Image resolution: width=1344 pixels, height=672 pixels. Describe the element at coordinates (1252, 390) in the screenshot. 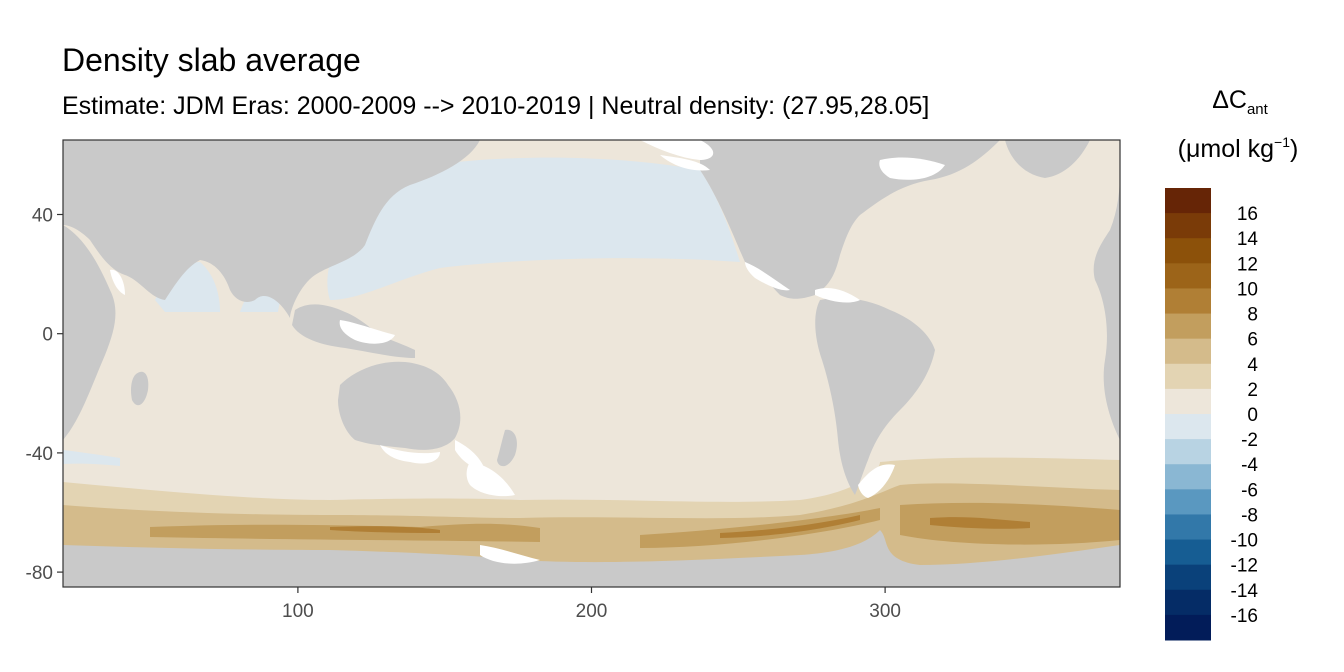

I see `legend-label: 2` at that location.